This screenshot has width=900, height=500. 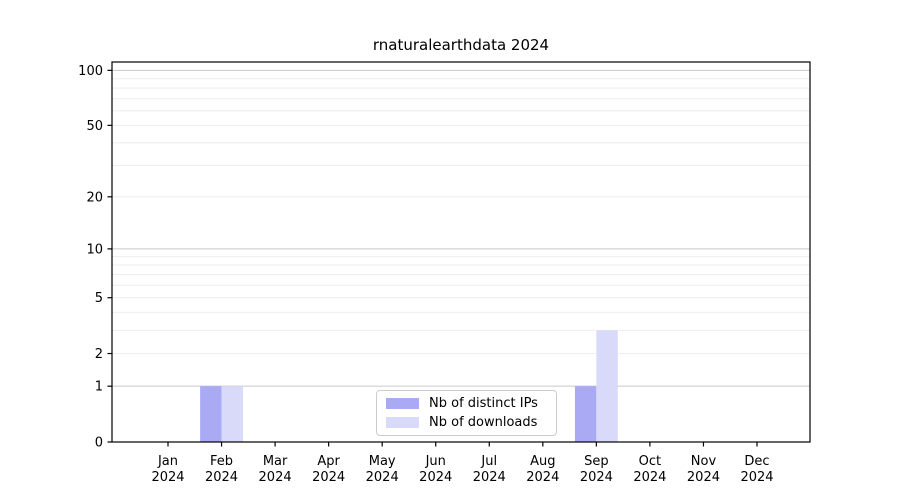 What do you see at coordinates (488, 461) in the screenshot?
I see `x-tick-label-month: Jul` at bounding box center [488, 461].